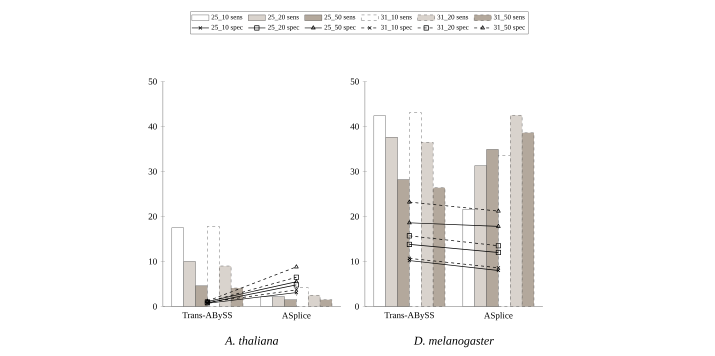  Describe the element at coordinates (251, 340) in the screenshot. I see `x-axis-title: A. thaliana` at that location.